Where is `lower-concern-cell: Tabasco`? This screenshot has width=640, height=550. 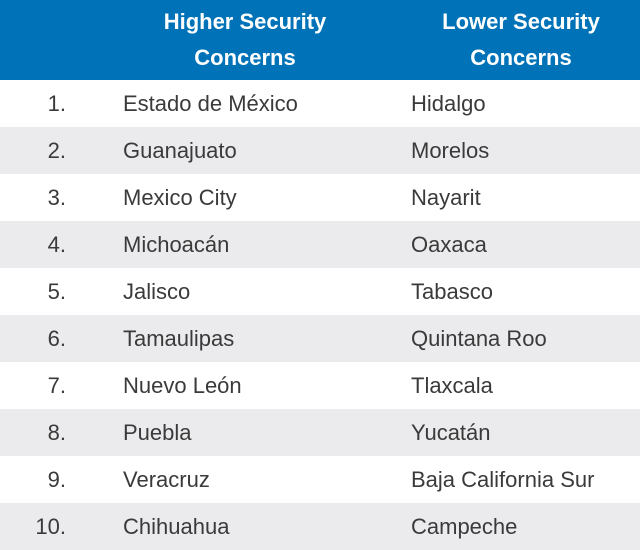 lower-concern-cell: Tabasco is located at coordinates (452, 291).